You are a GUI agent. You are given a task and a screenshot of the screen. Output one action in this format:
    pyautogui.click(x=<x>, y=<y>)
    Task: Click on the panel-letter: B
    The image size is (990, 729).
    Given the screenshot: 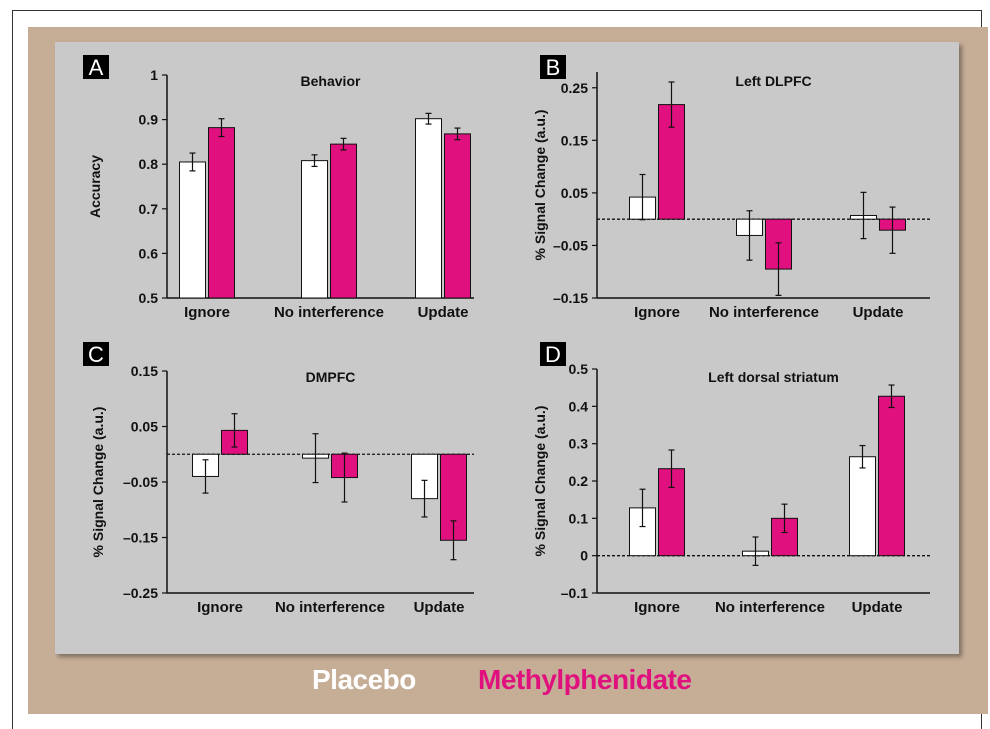 What is the action you would take?
    pyautogui.click(x=553, y=67)
    